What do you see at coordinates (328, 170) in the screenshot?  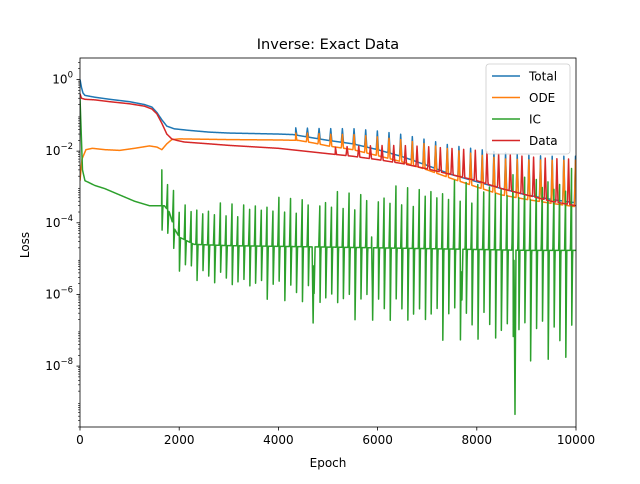 I see `series-line-ode` at bounding box center [328, 170].